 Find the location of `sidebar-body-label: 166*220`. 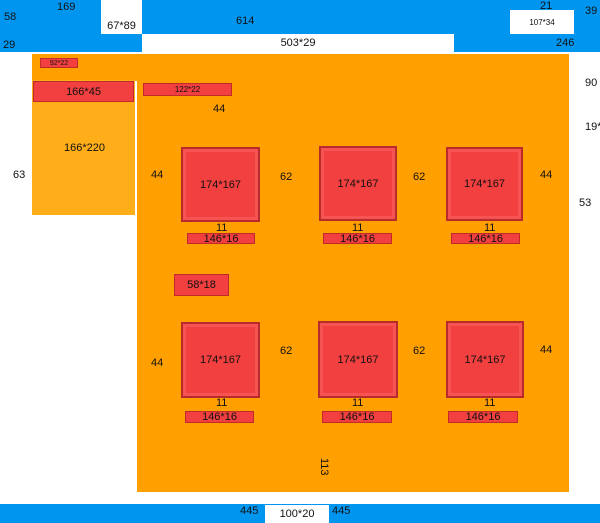

sidebar-body-label: 166*220 is located at coordinates (84, 148).